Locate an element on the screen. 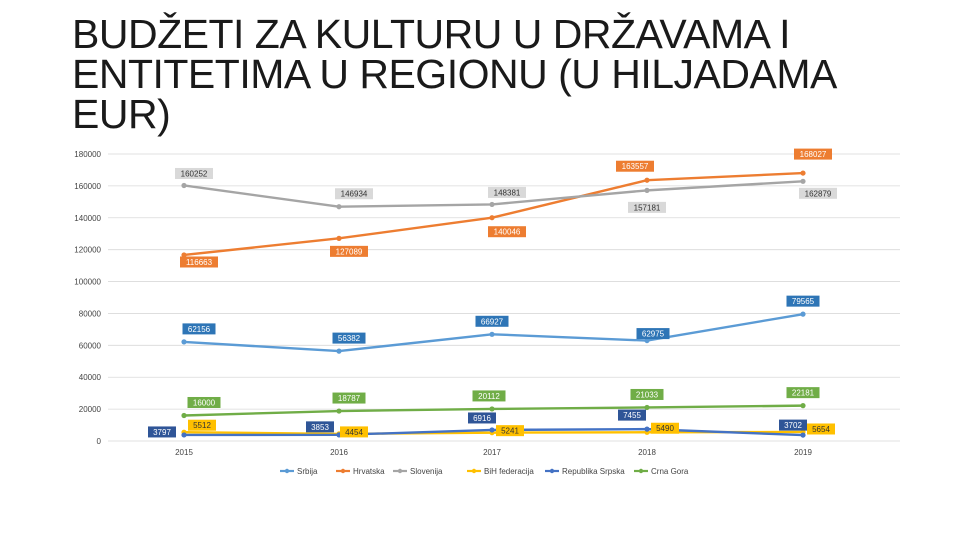  data-label-text: 163557 is located at coordinates (635, 166).